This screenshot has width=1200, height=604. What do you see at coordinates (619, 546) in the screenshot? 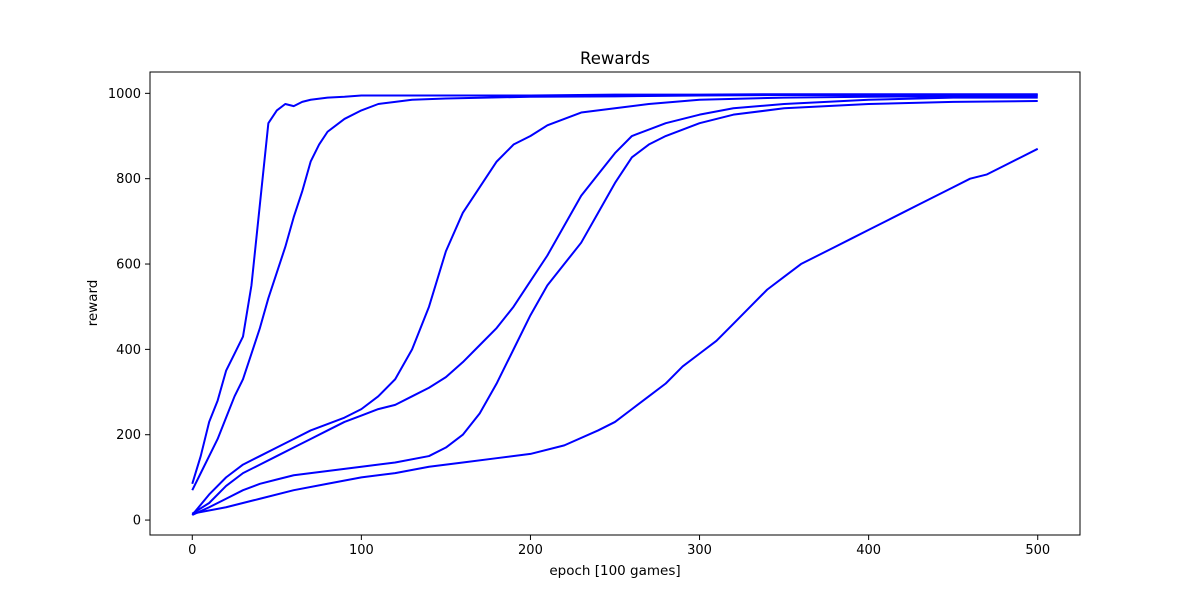
I see `x-axis: 0 100 200 300 400 500` at bounding box center [619, 546].